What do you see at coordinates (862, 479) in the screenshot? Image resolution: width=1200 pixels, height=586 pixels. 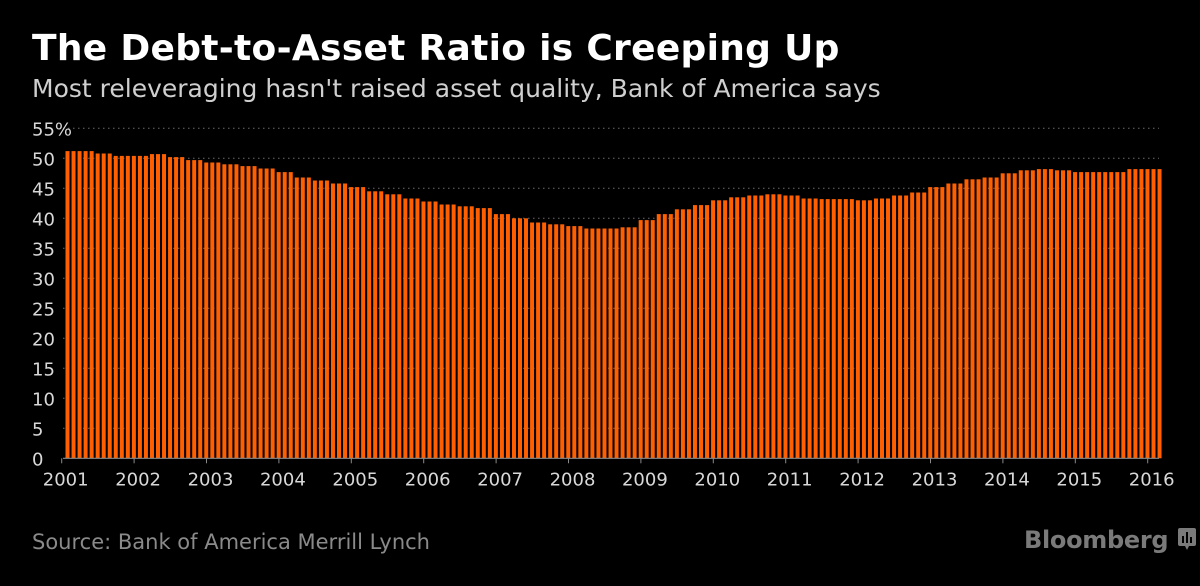 I see `x-tick-label: 2012` at bounding box center [862, 479].